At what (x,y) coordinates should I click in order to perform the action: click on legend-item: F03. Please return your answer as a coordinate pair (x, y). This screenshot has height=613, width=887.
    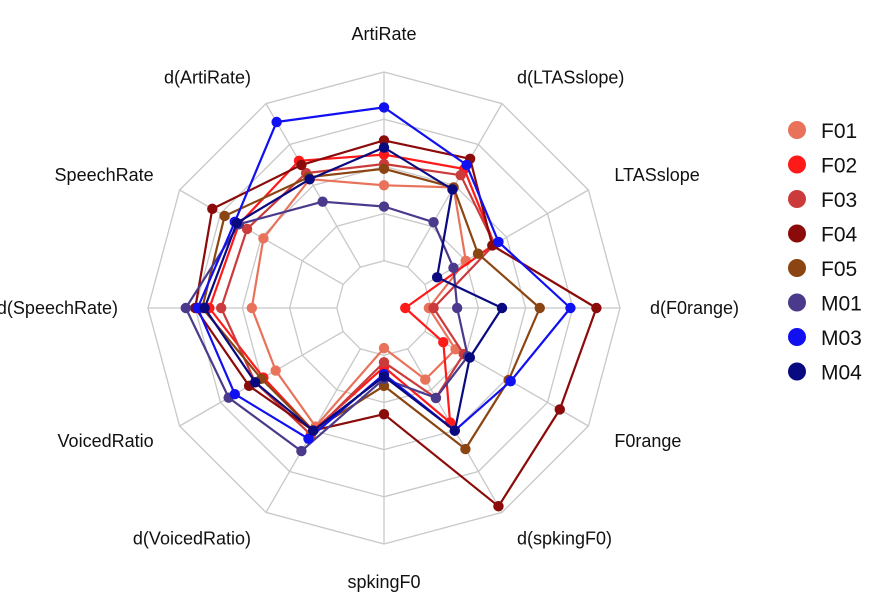
    Looking at the image, I should click on (822, 200).